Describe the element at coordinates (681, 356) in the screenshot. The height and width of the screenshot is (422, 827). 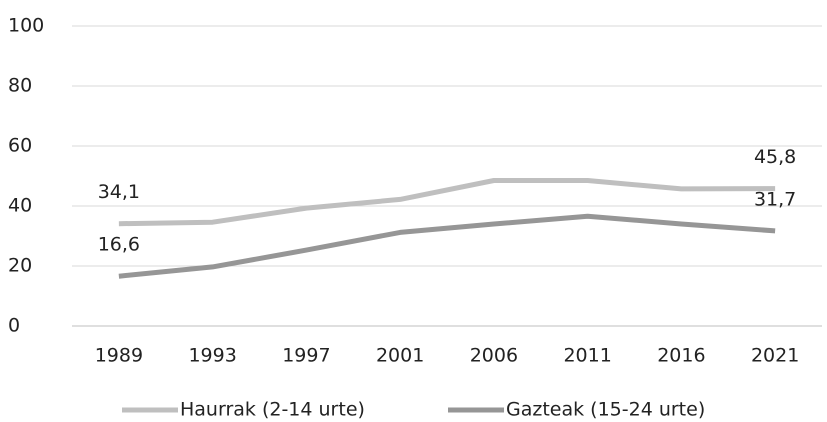
I see `x-tick-label: 2016` at that location.